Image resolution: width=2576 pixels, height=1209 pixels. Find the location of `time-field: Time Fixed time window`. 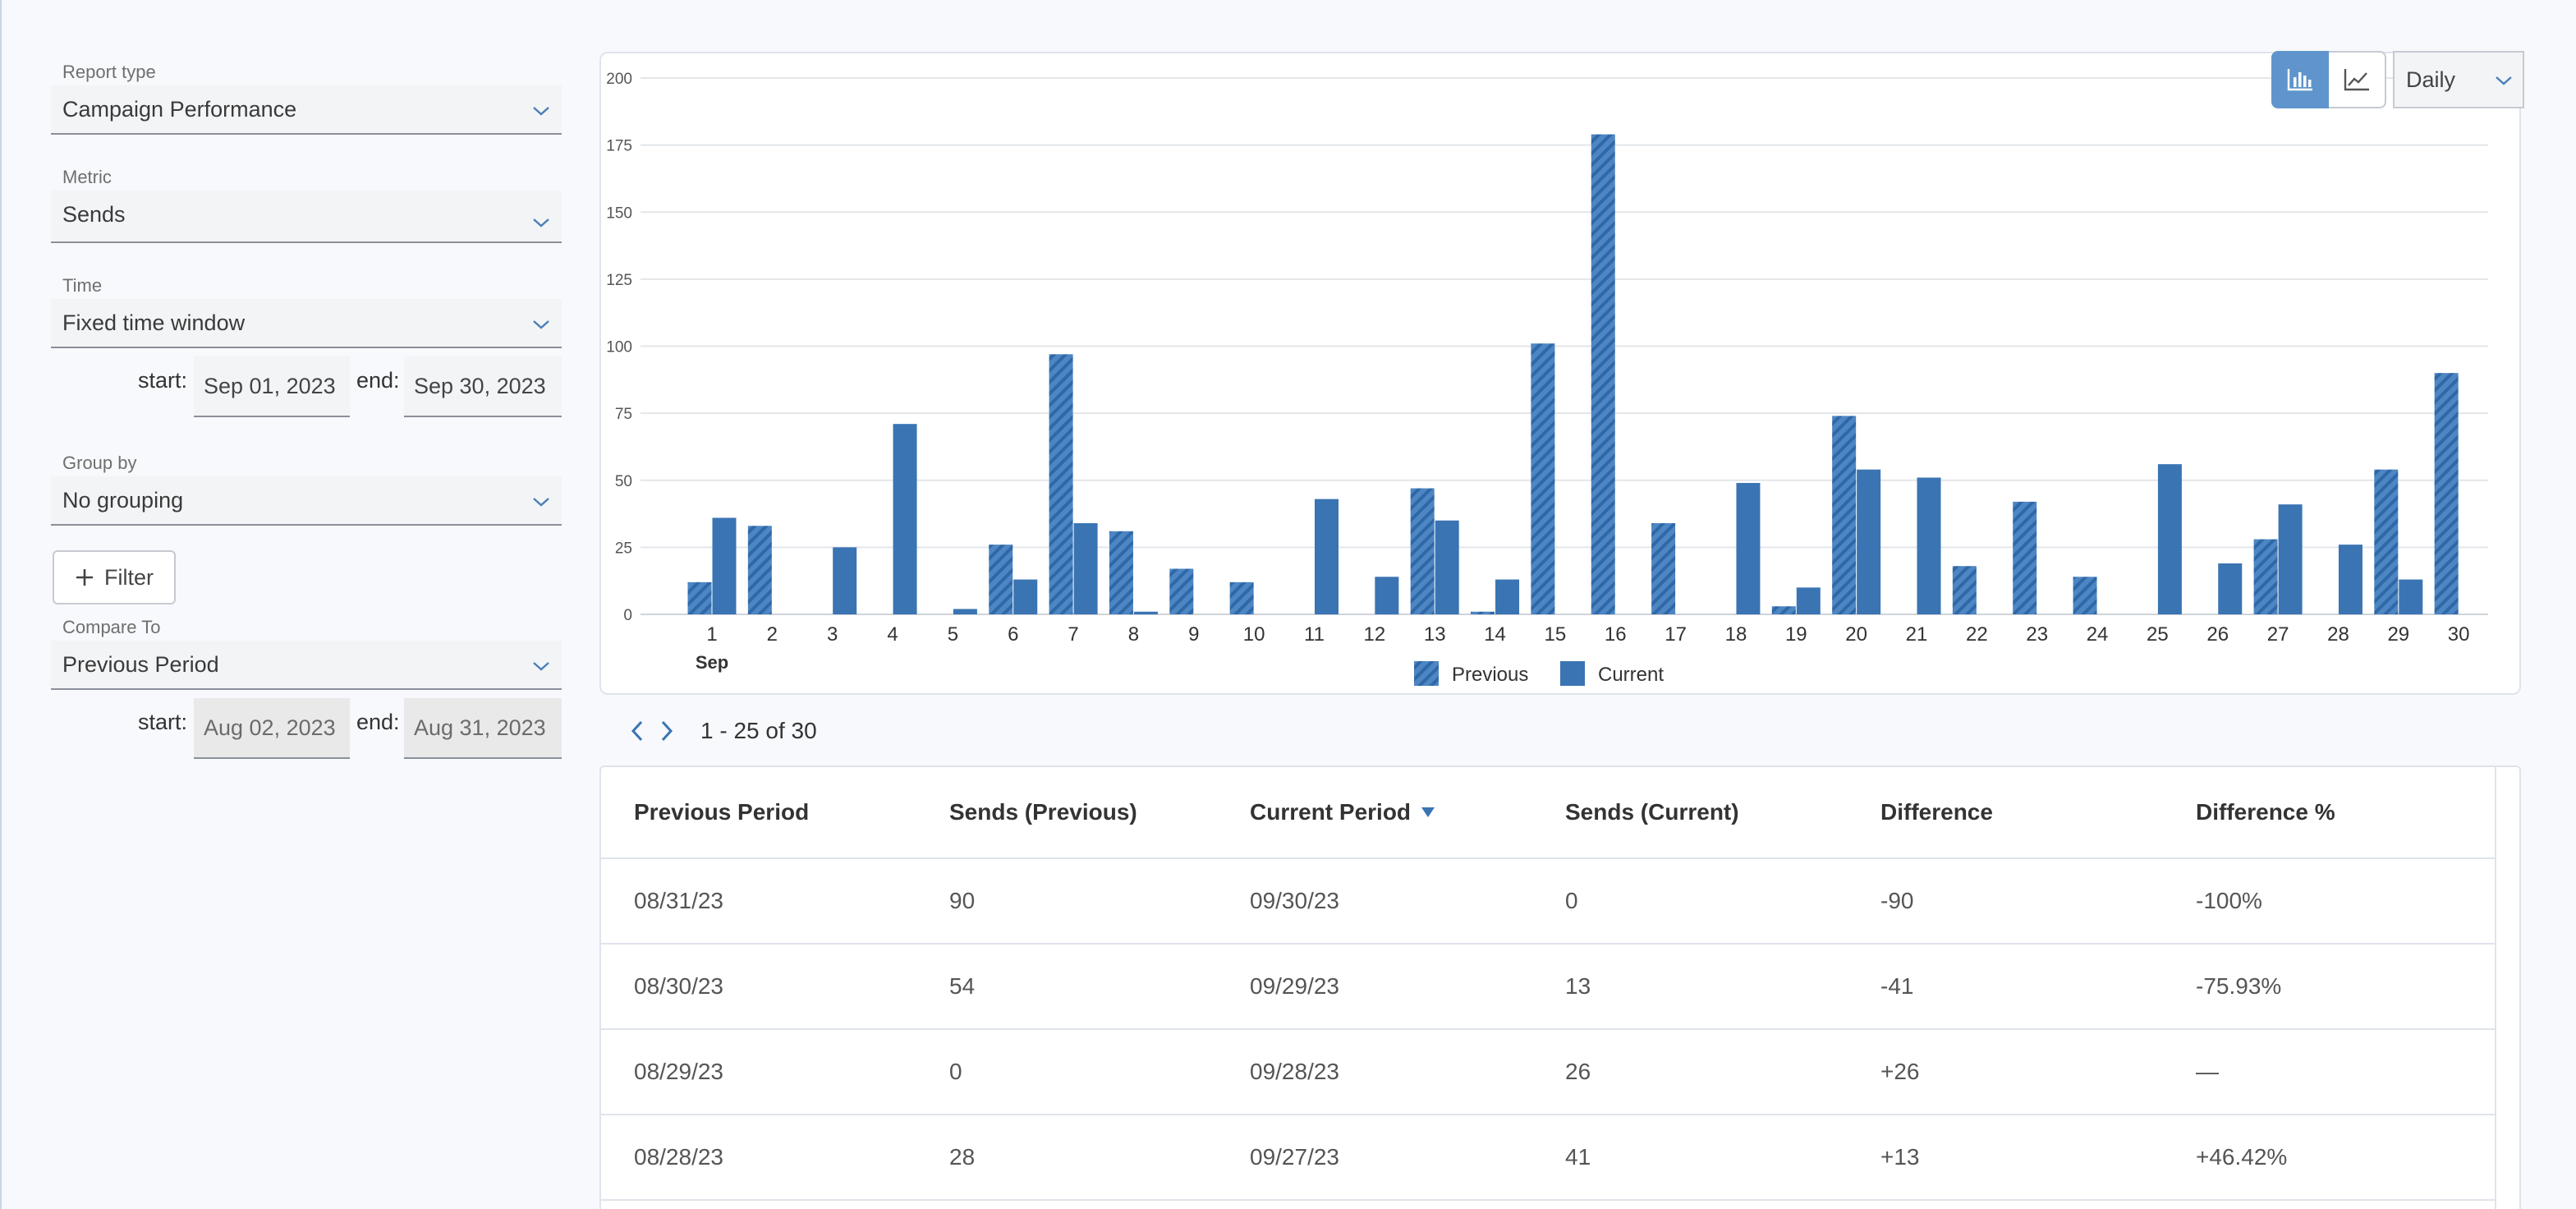

time-field: Time Fixed time window is located at coordinates (306, 310).